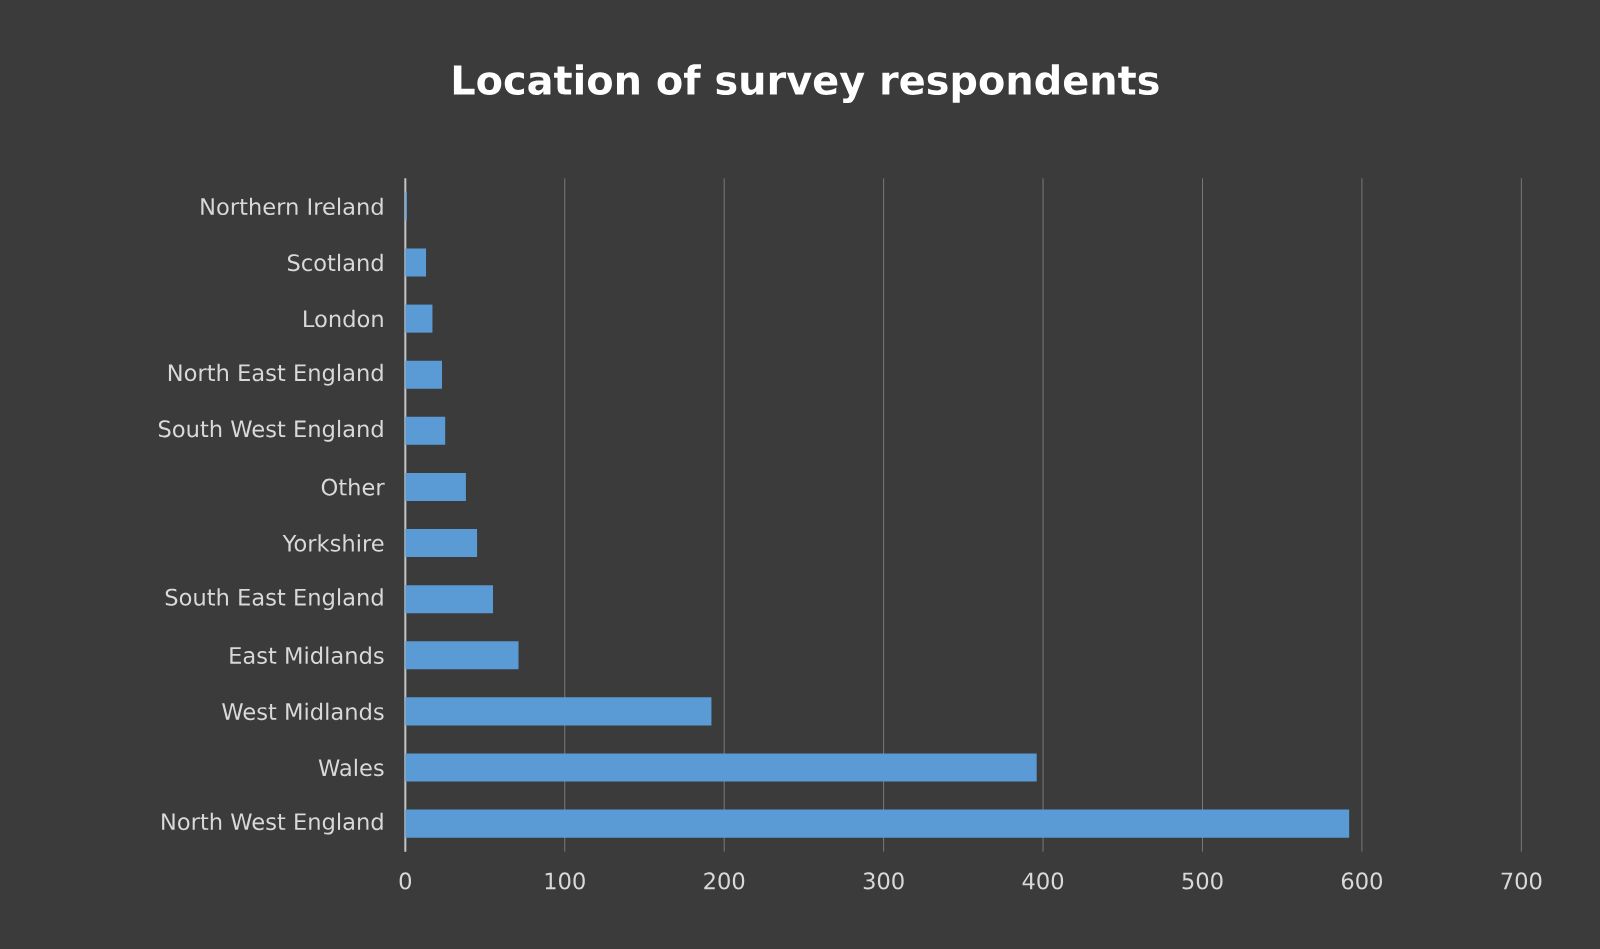  I want to click on y-tick-label: East Midlands, so click(307, 655).